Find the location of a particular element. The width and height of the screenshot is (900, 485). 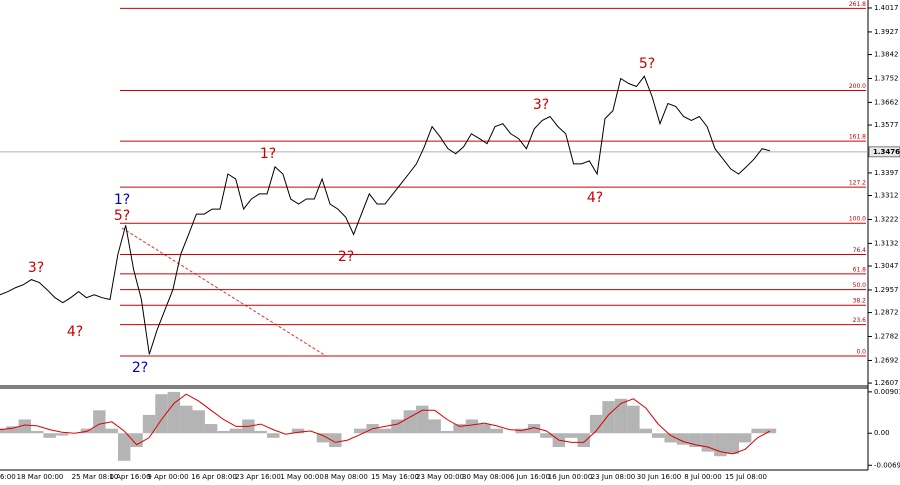

y-tick-label: 1.4017 is located at coordinates (886, 8).